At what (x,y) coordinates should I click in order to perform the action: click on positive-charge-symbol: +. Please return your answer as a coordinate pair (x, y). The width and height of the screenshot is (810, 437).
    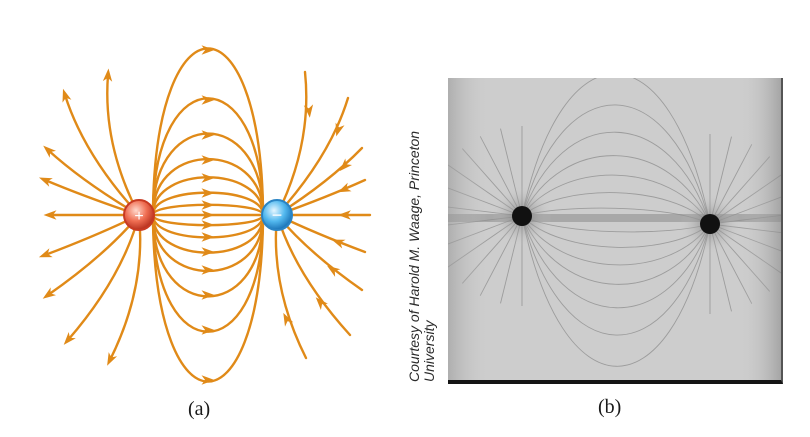
    Looking at the image, I should click on (138, 216).